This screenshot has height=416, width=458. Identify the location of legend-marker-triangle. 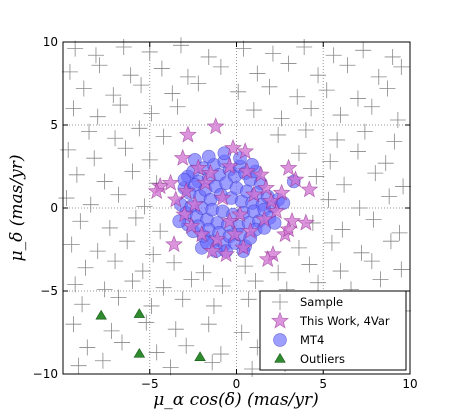
(280, 357).